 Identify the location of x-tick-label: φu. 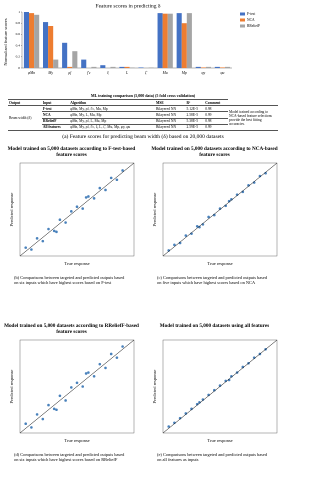
(222, 73).